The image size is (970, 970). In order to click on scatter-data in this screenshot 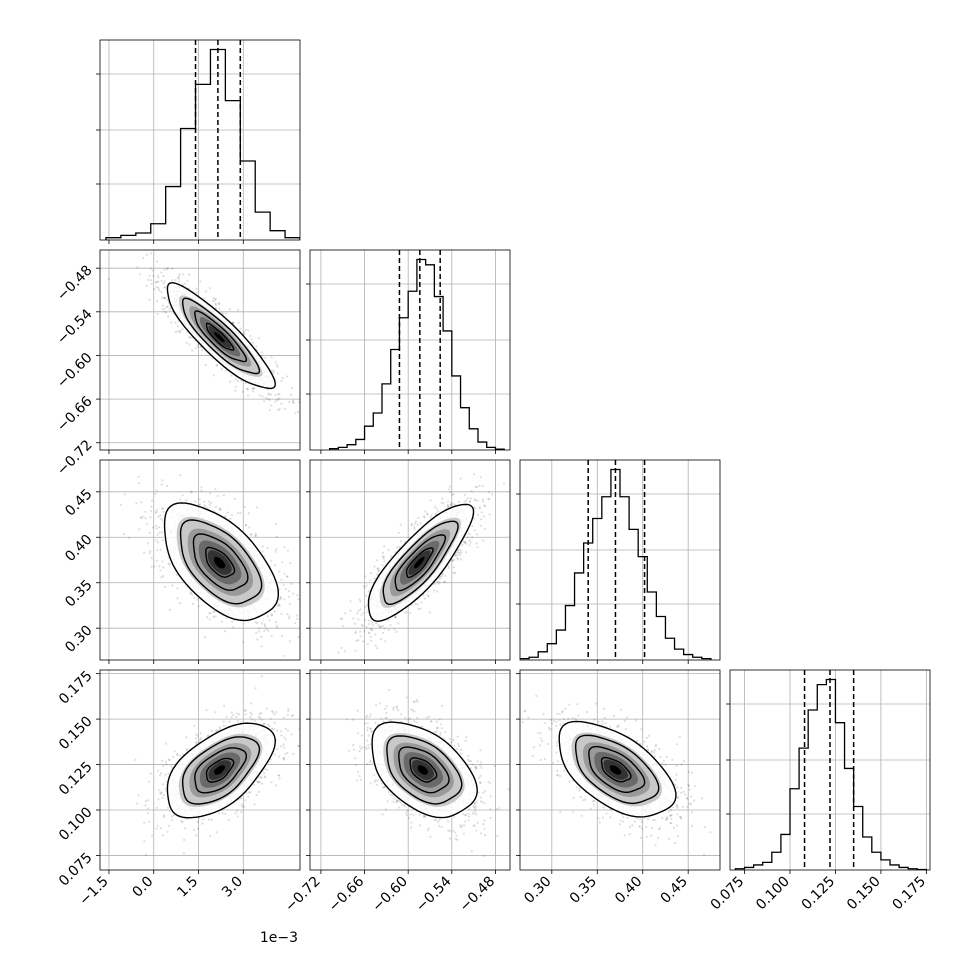, I will do `click(203, 333)`.